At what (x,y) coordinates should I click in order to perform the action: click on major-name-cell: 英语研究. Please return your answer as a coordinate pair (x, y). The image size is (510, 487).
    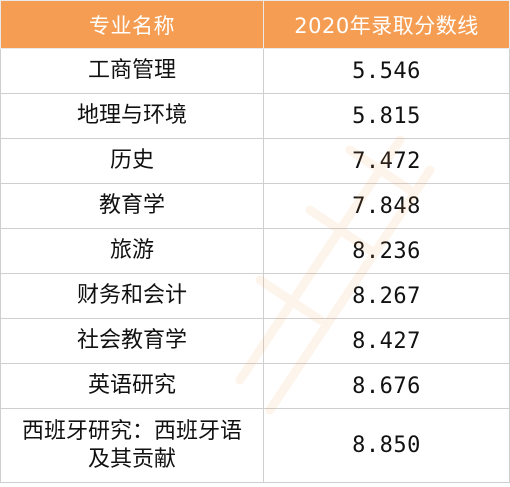
    Looking at the image, I should click on (132, 386).